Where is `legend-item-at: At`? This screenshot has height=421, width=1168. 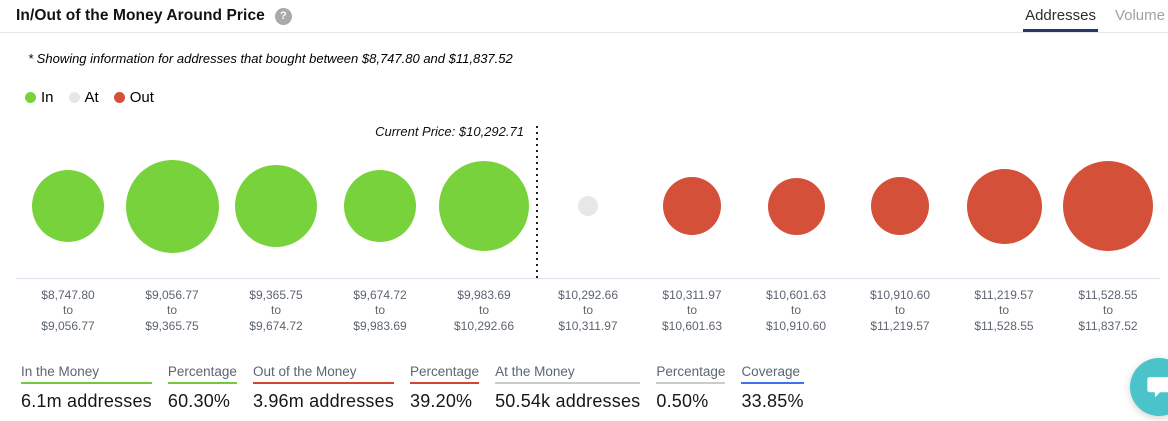
legend-item-at: At is located at coordinates (83, 97).